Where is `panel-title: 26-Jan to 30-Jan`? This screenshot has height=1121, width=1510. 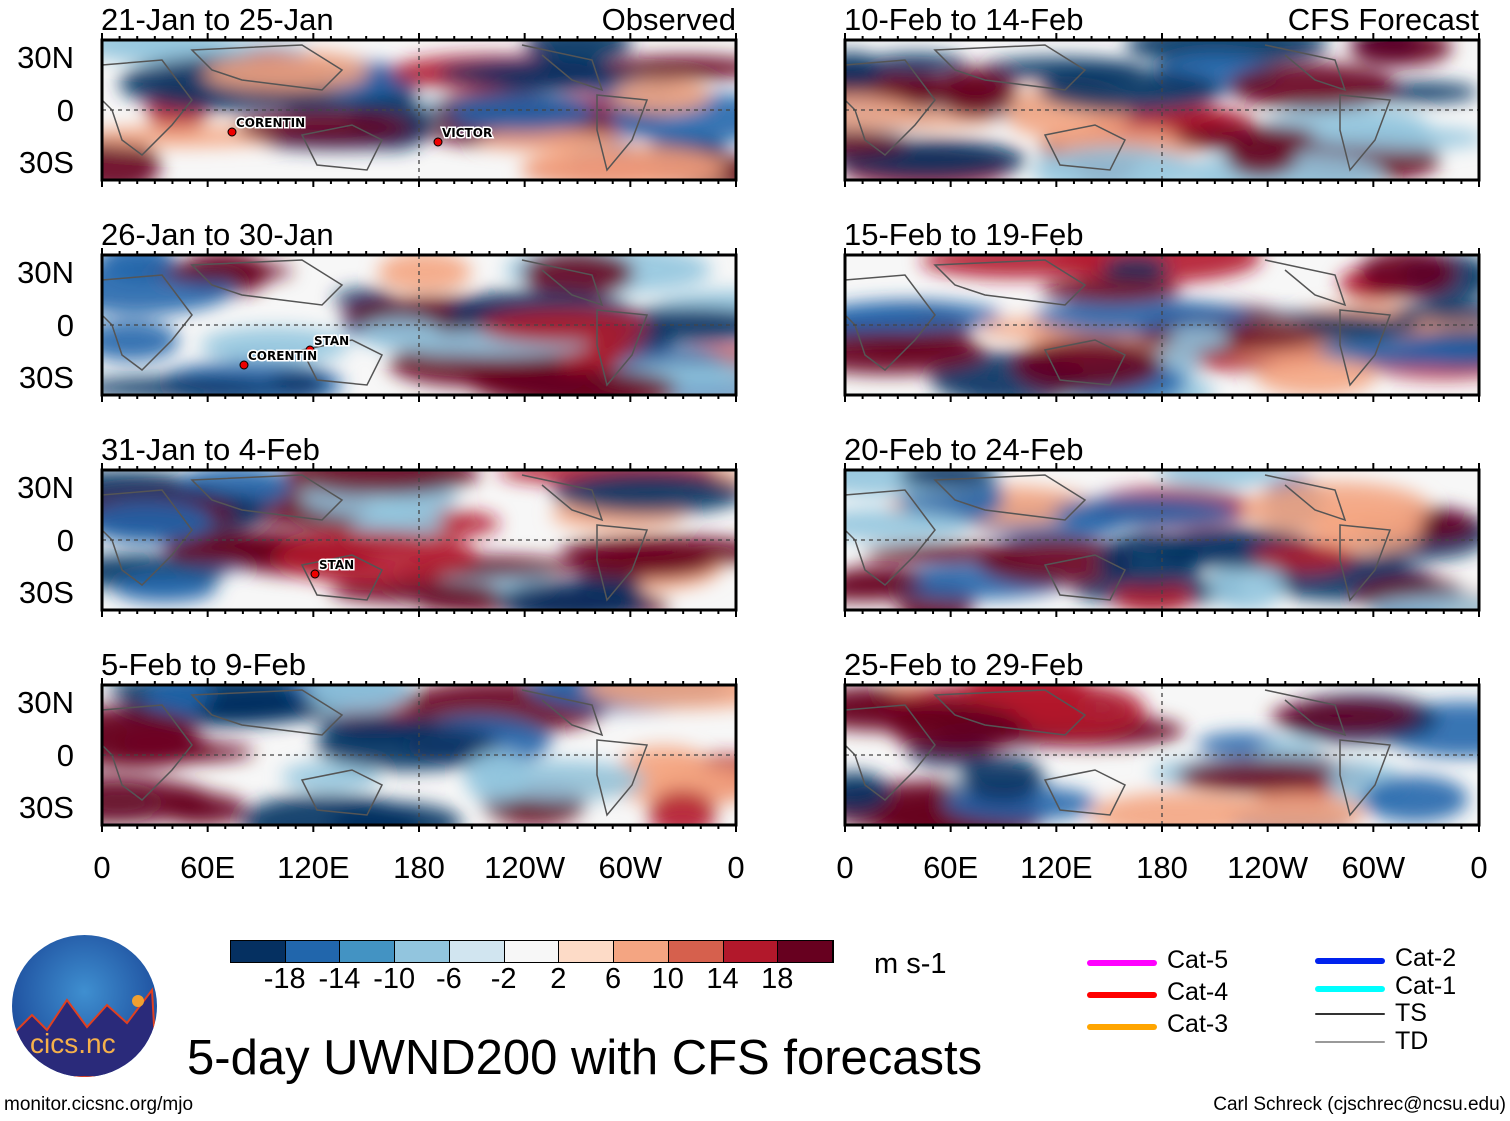
panel-title: 26-Jan to 30-Jan is located at coordinates (217, 234).